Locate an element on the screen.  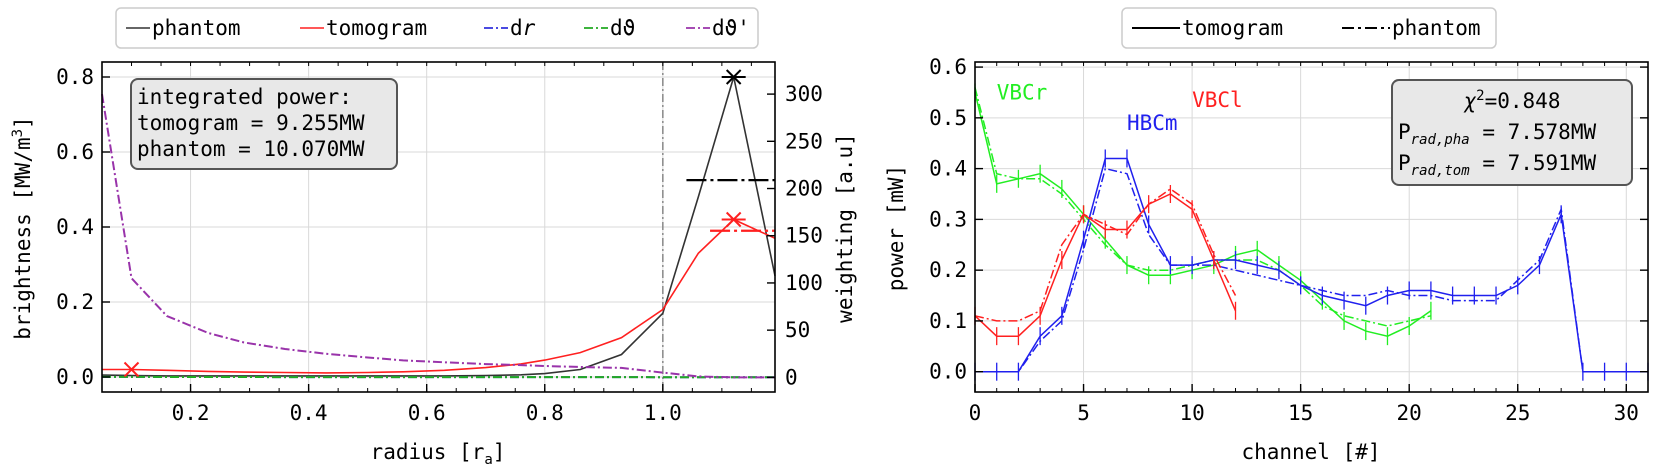
left-y-tick-label: 0.2 is located at coordinates (75, 302).